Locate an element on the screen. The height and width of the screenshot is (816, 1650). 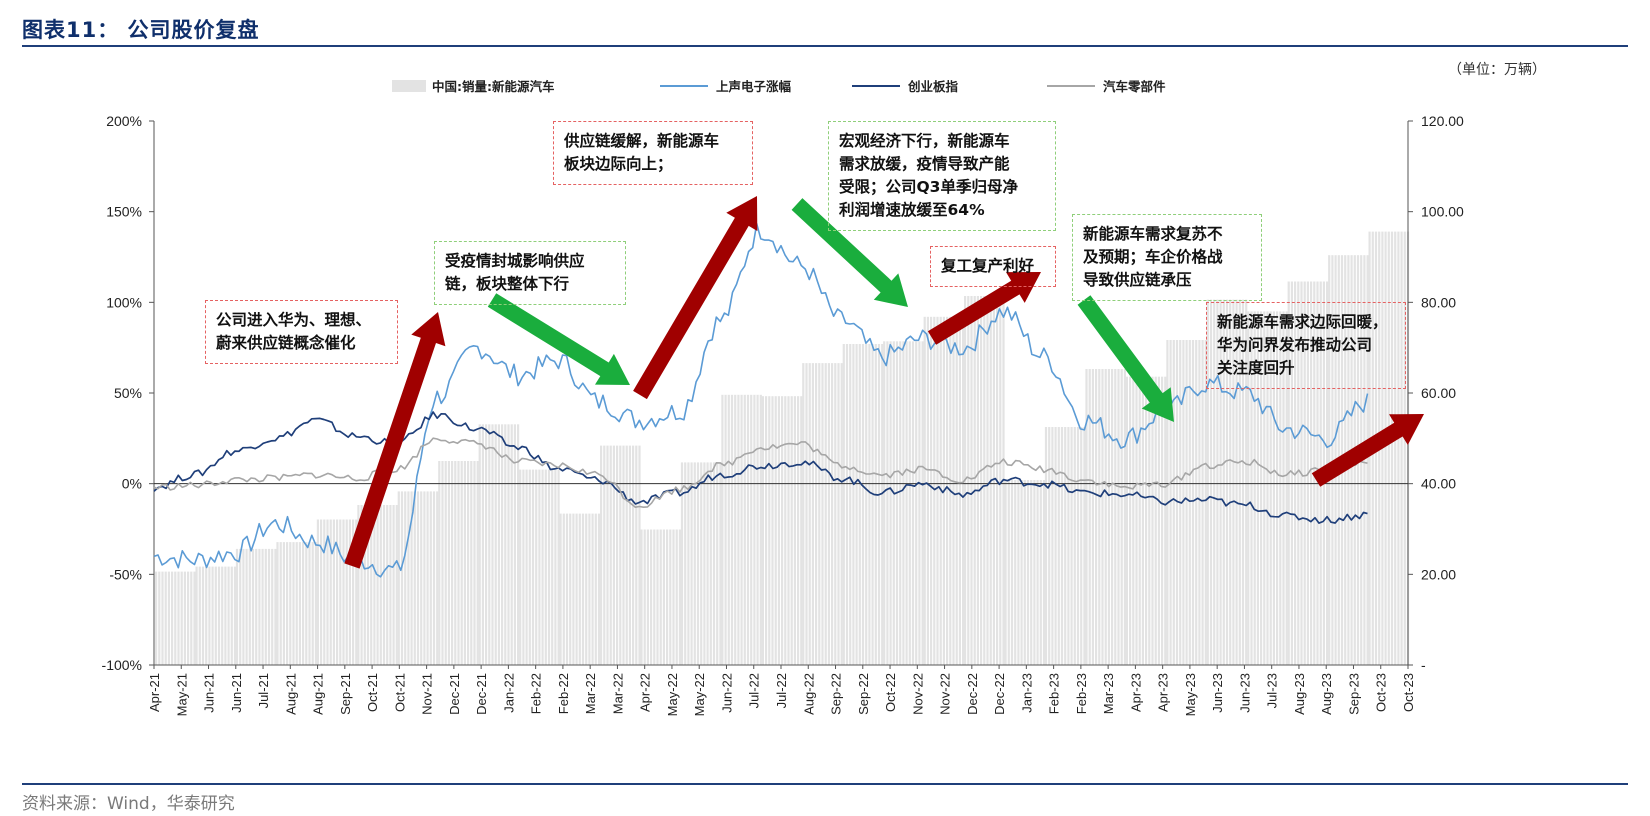
x-tick-label: Mar-22 is located at coordinates (617, 693).